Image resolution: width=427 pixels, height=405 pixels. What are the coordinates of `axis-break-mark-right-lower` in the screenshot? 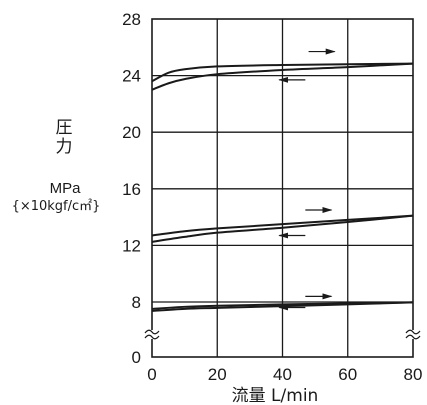 It's located at (413, 337).